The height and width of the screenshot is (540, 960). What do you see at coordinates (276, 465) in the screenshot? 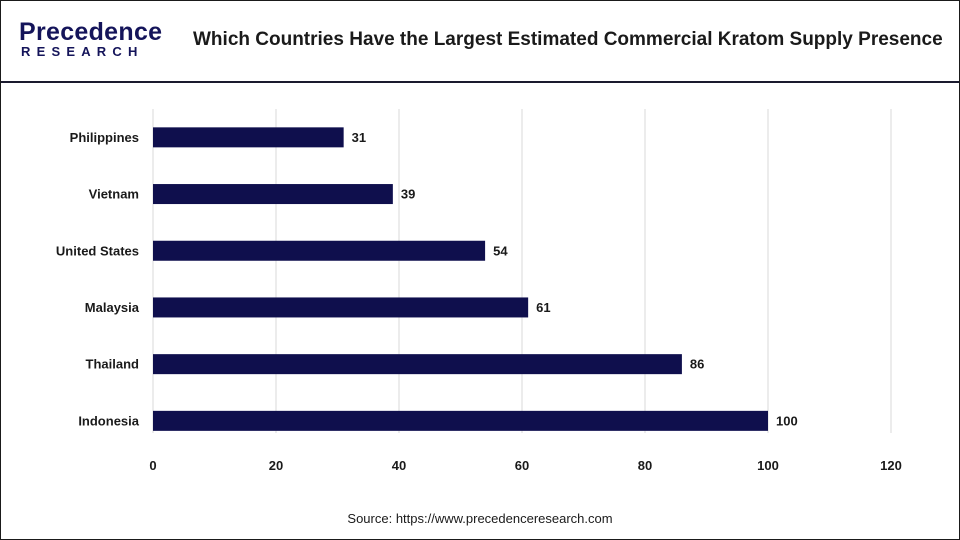
I see `x-tick-label: 20` at bounding box center [276, 465].